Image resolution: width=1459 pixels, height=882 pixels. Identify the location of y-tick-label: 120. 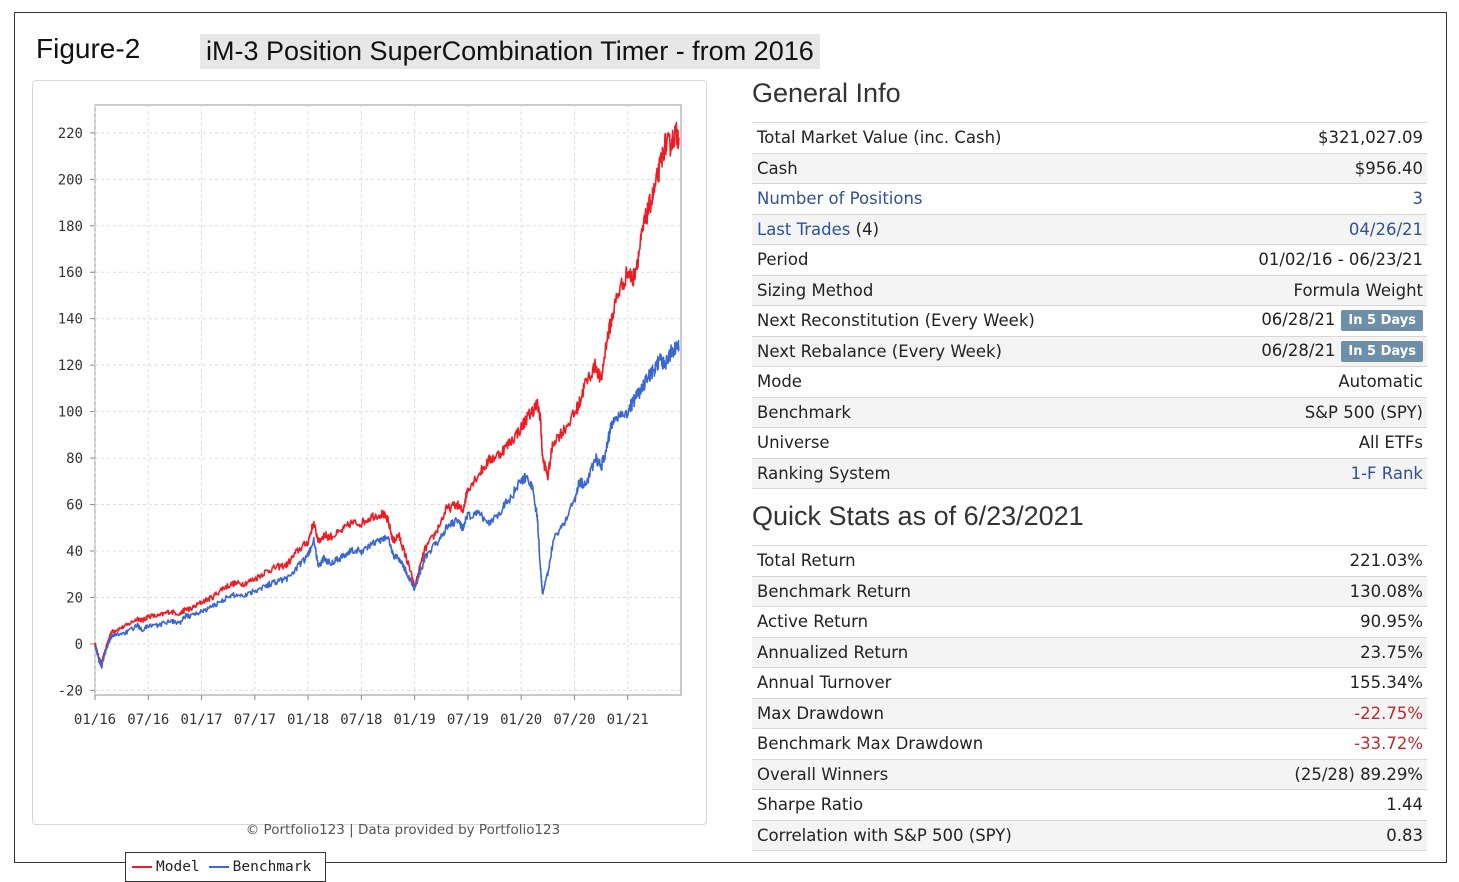
(70, 366).